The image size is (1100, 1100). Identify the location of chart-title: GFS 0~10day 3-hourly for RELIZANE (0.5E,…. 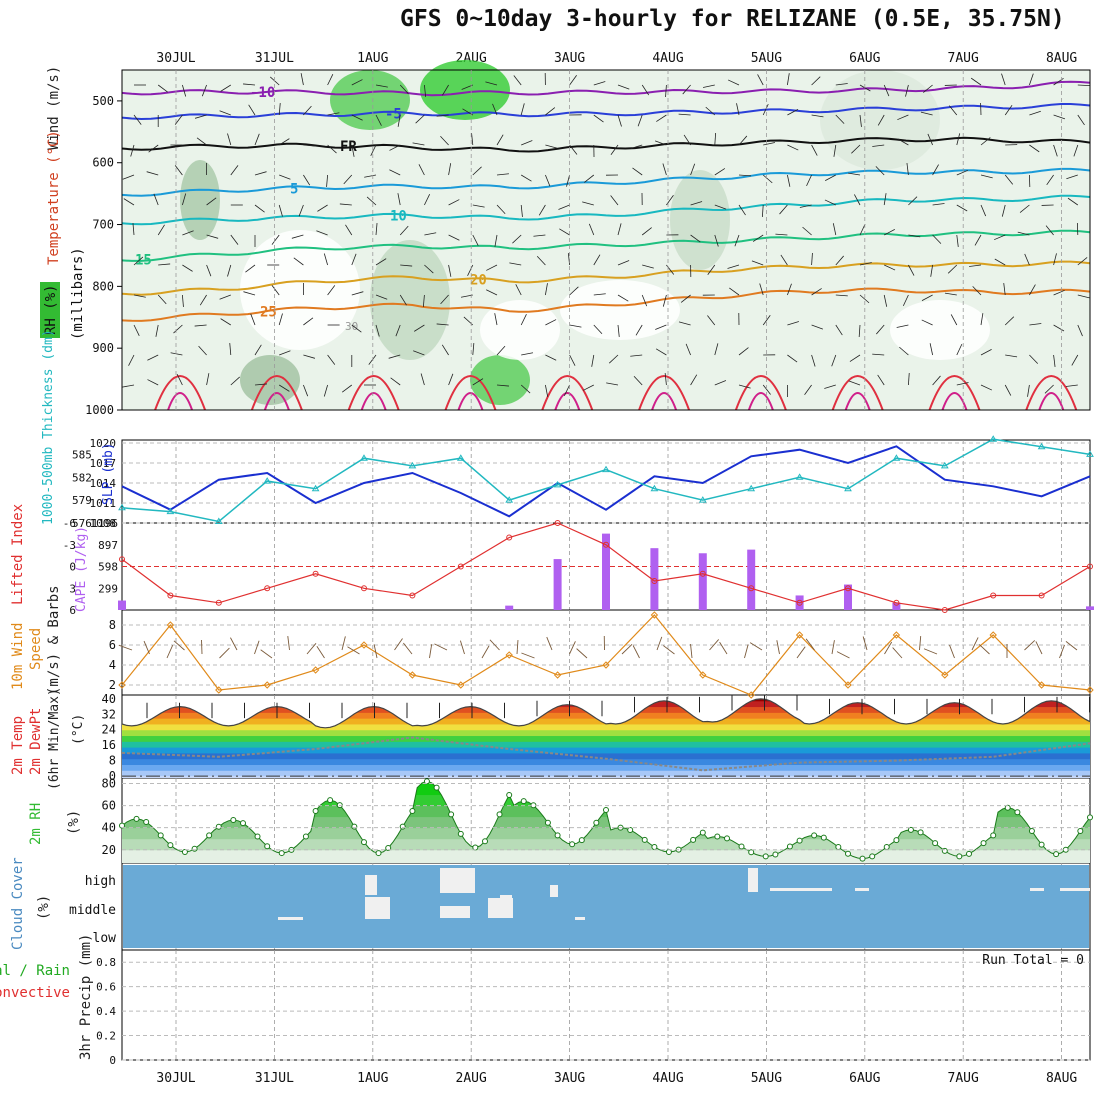
(732, 19).